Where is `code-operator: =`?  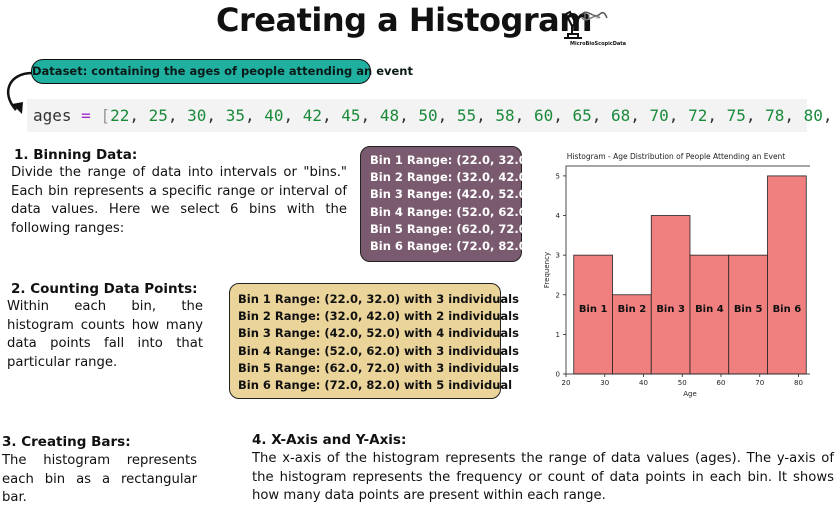
code-operator: = is located at coordinates (86, 115).